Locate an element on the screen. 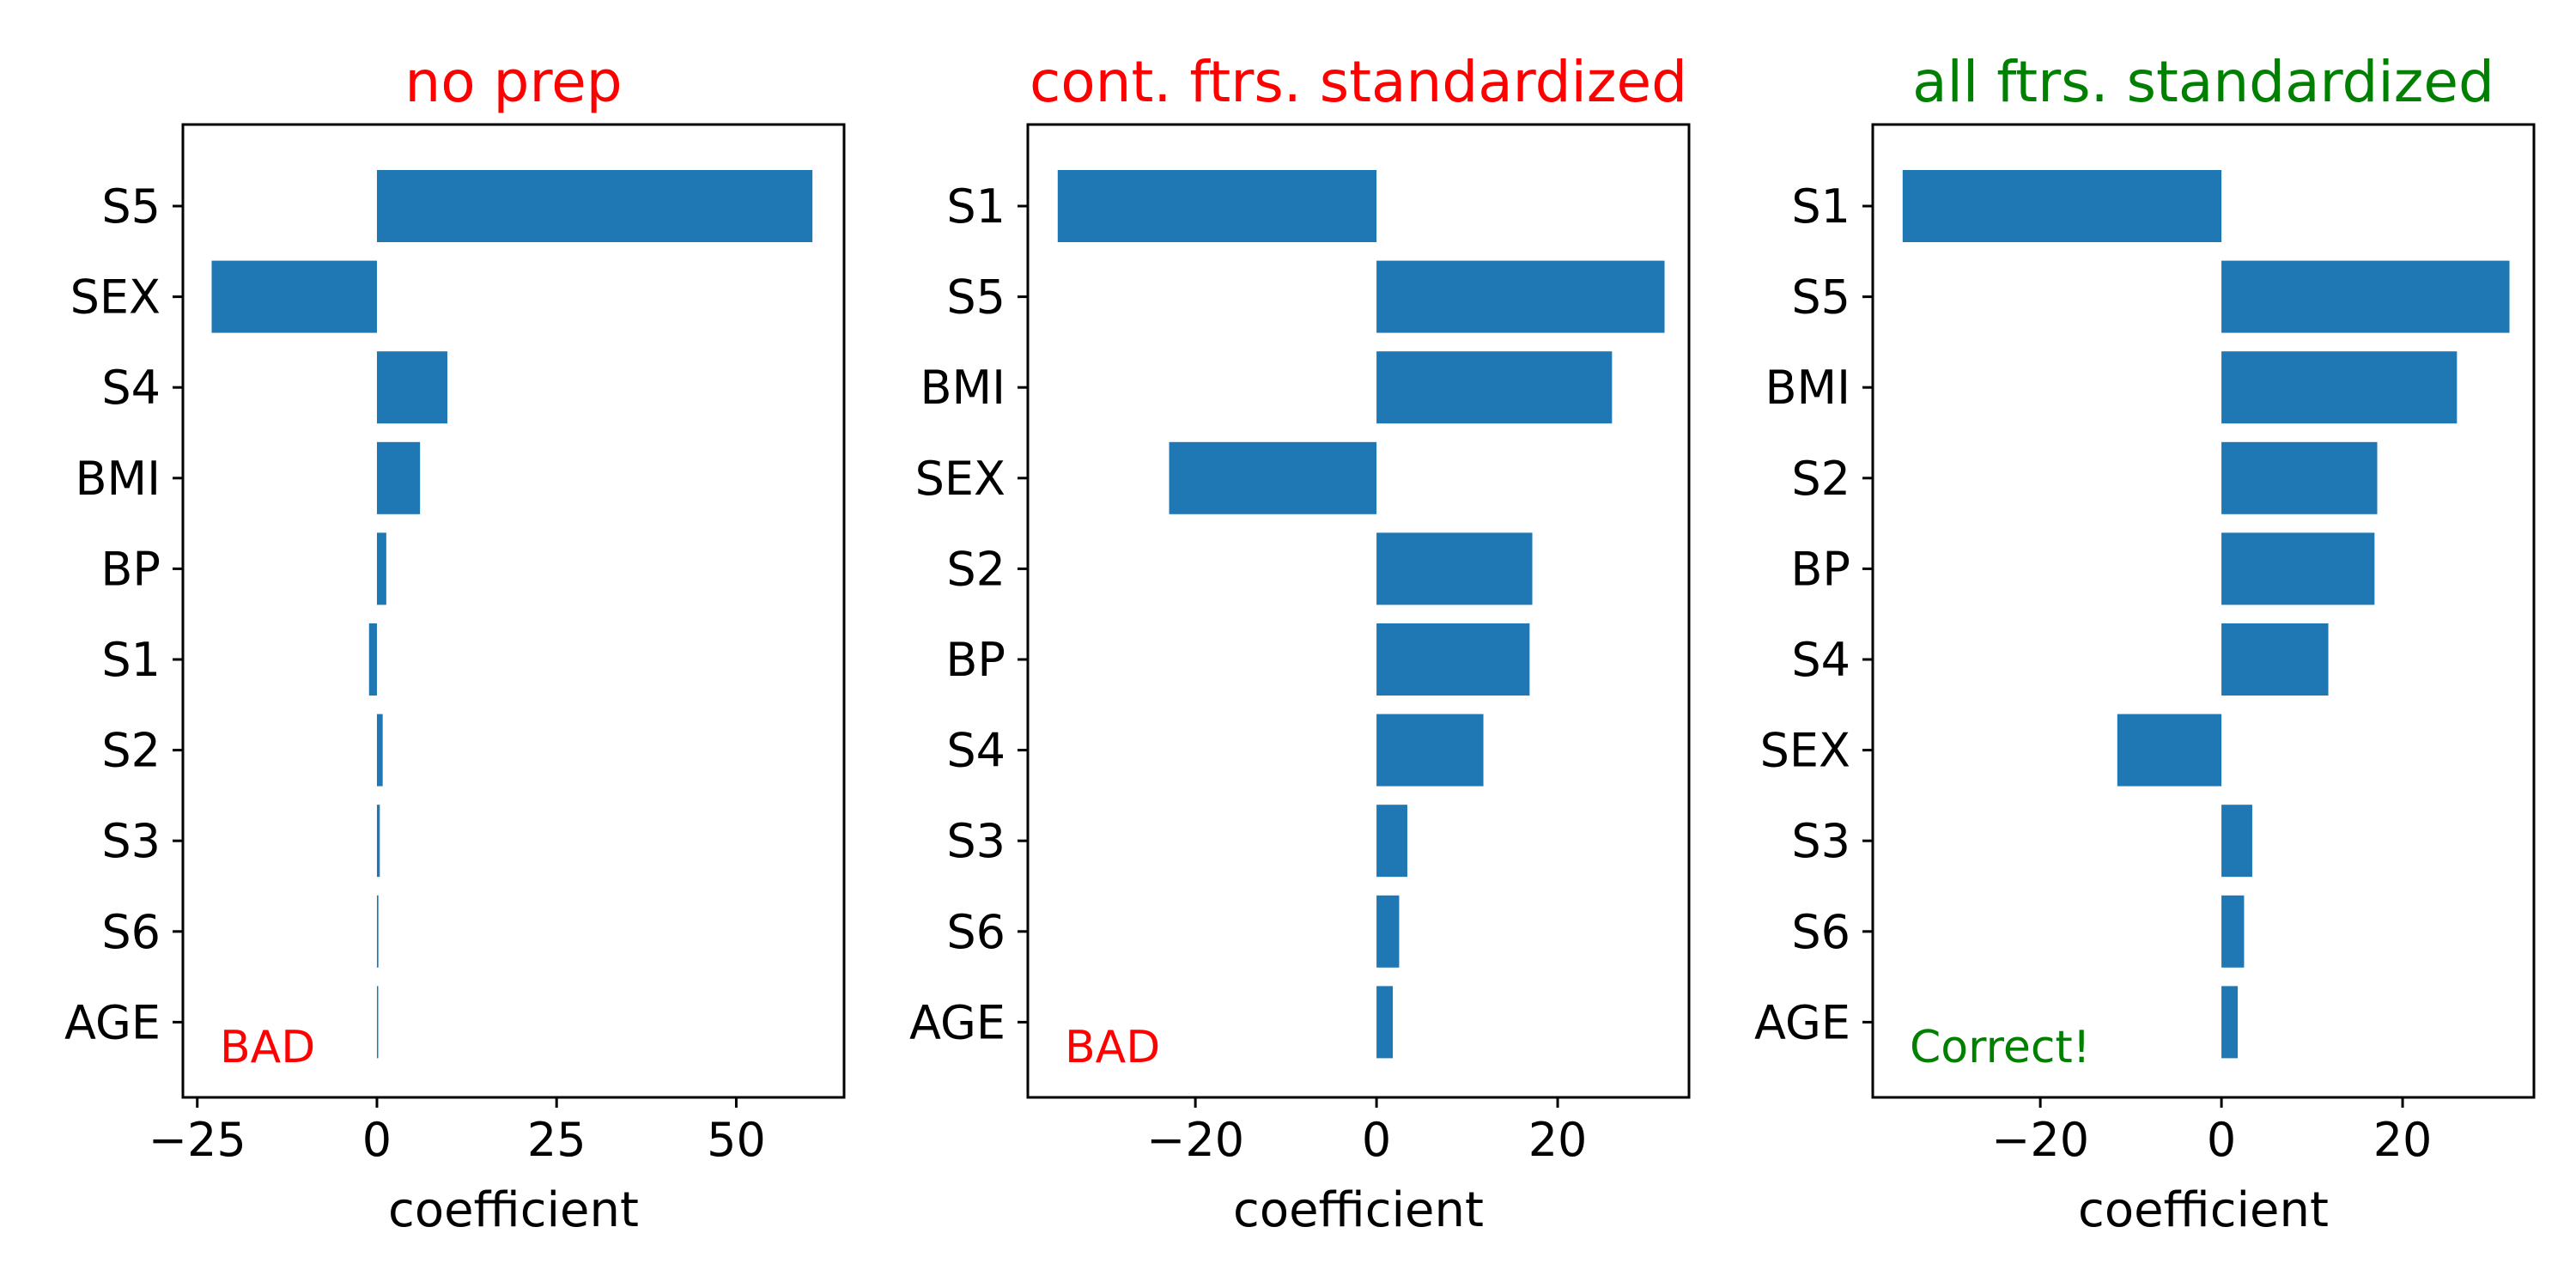  chart-title: all ftrs. standardized is located at coordinates (2203, 82).